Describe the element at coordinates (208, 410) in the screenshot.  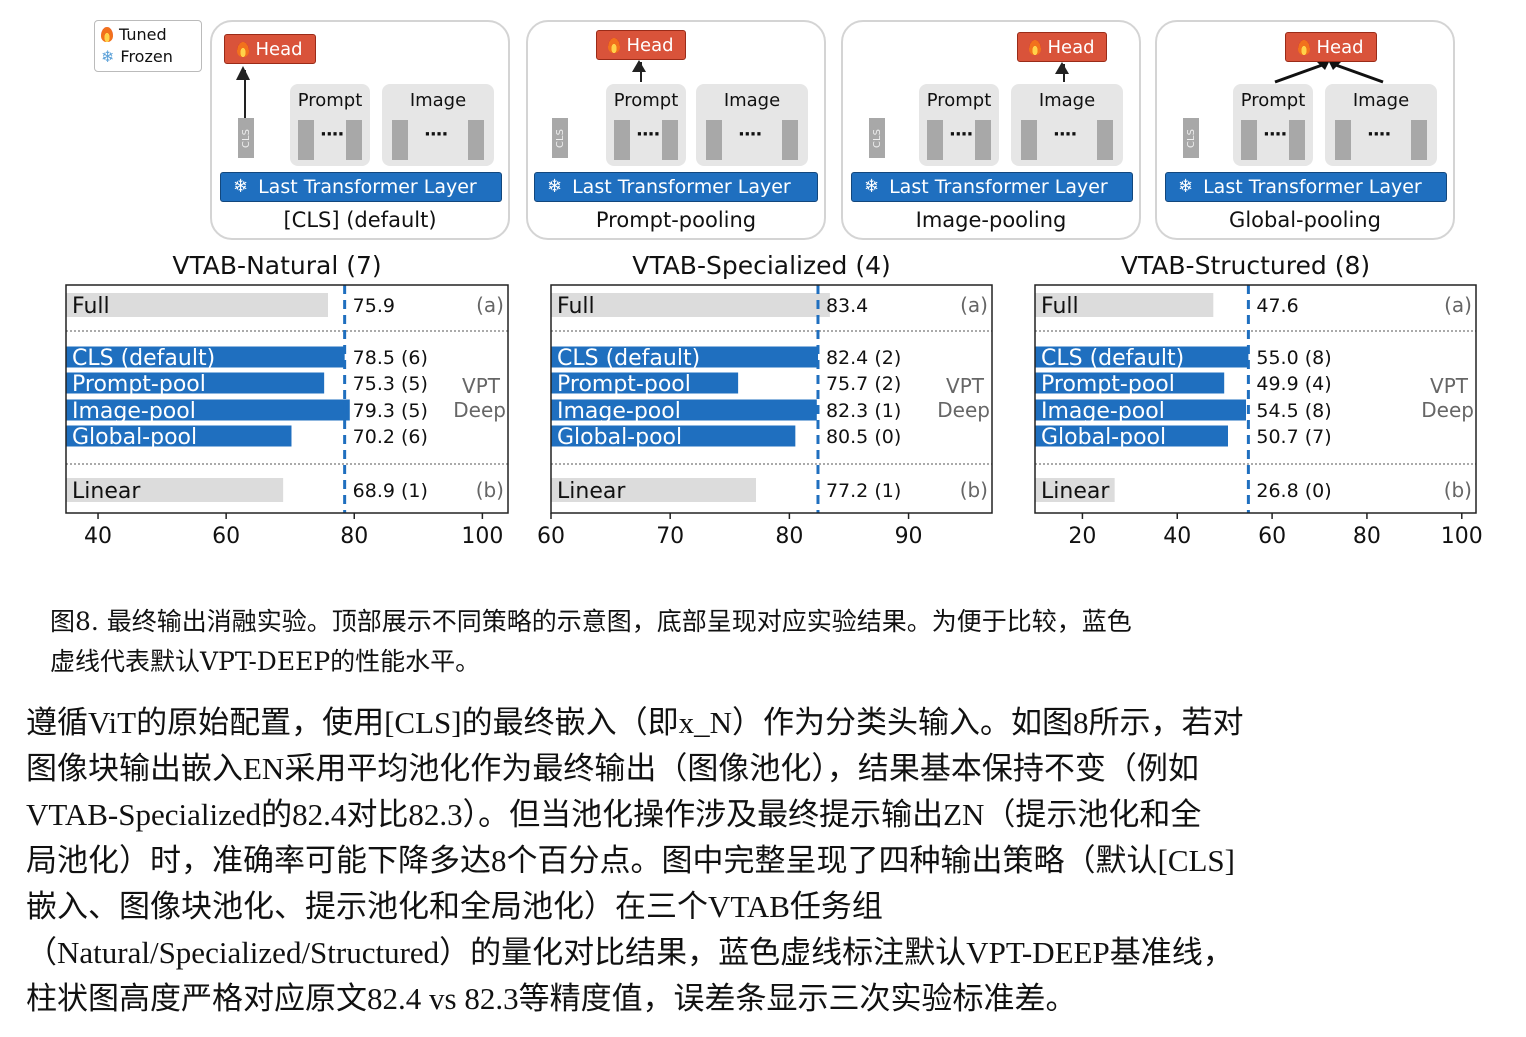
I see `bar-image-pool` at that location.